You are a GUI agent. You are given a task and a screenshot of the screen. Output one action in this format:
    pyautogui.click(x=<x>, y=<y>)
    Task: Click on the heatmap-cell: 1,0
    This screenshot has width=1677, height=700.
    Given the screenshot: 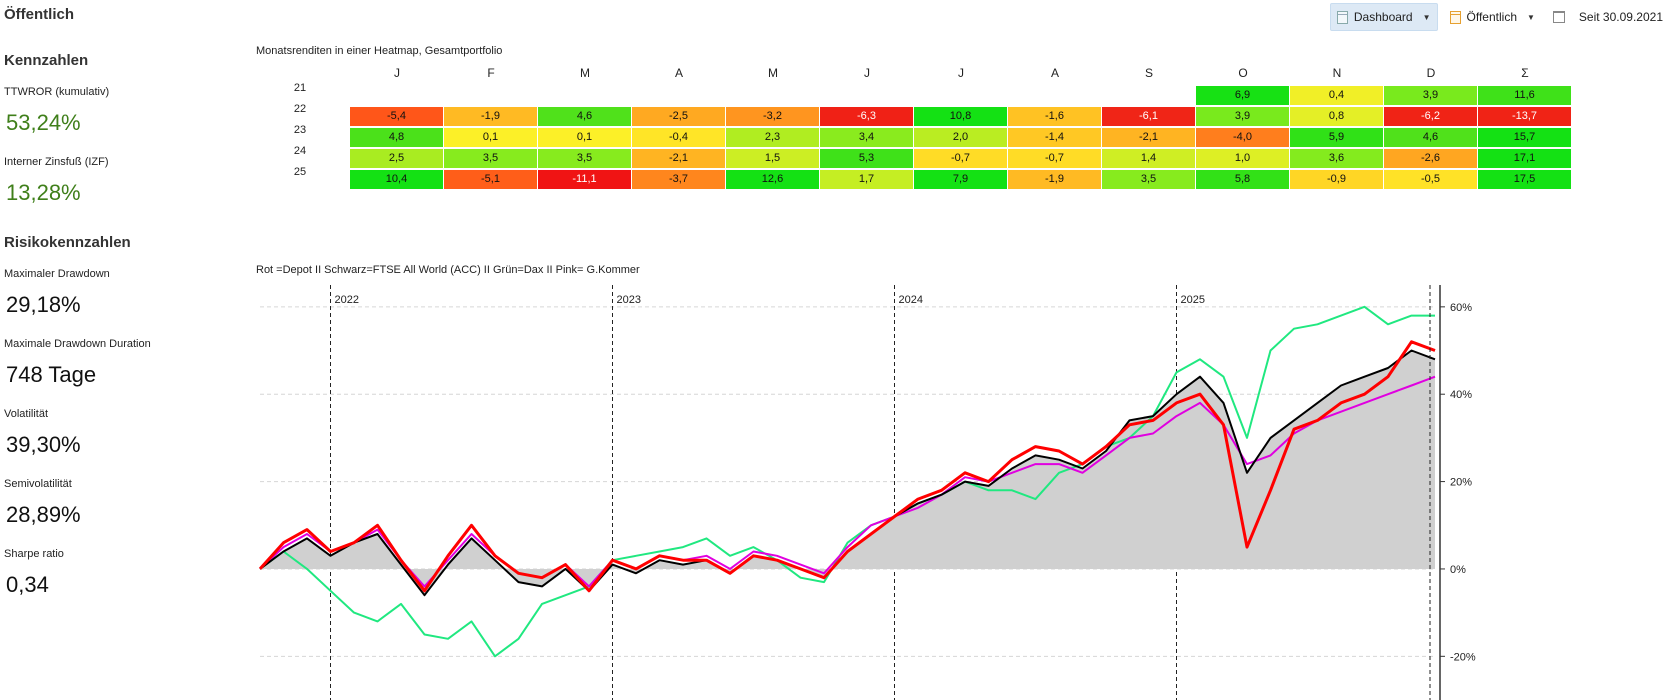 What is the action you would take?
    pyautogui.click(x=1242, y=158)
    